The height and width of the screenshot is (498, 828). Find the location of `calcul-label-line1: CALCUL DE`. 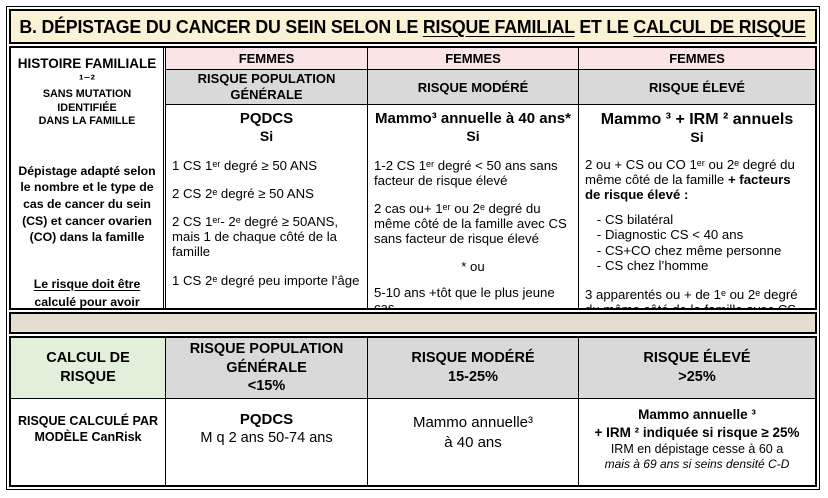

calcul-label-line1: CALCUL DE is located at coordinates (88, 358).